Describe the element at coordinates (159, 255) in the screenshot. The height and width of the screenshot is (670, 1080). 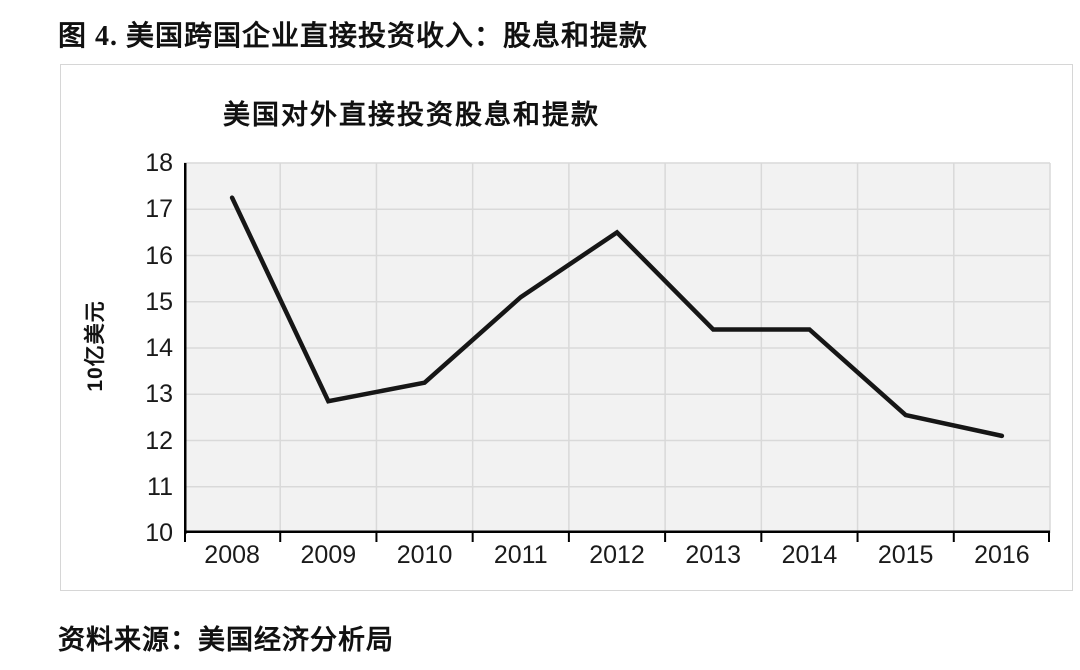
I see `y-tick-label: 16` at that location.